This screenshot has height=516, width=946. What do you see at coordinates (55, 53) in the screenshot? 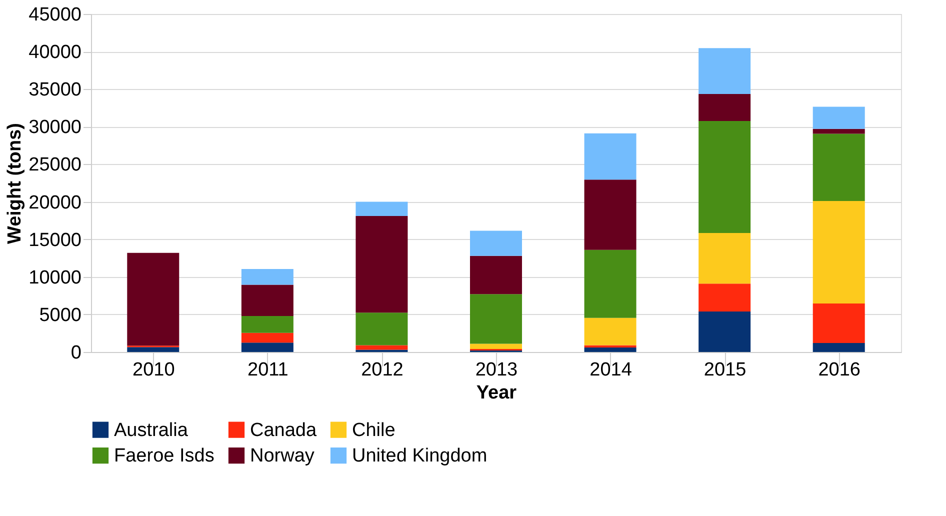
I see `y-tick-label: 40000` at bounding box center [55, 53].